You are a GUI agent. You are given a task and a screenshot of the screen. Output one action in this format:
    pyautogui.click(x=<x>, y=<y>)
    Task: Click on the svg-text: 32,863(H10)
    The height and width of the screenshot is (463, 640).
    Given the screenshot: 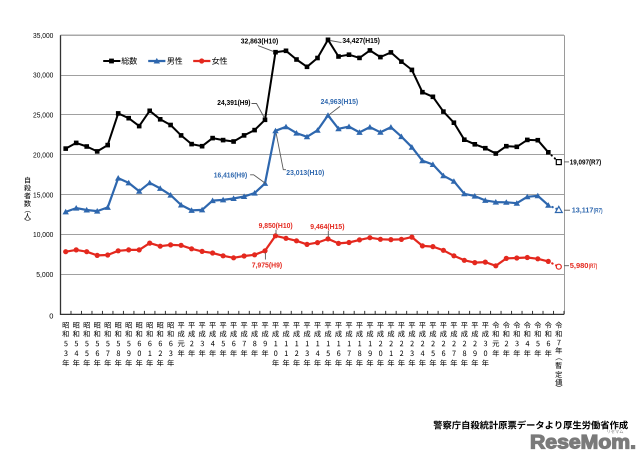 What is the action you would take?
    pyautogui.click(x=260, y=40)
    